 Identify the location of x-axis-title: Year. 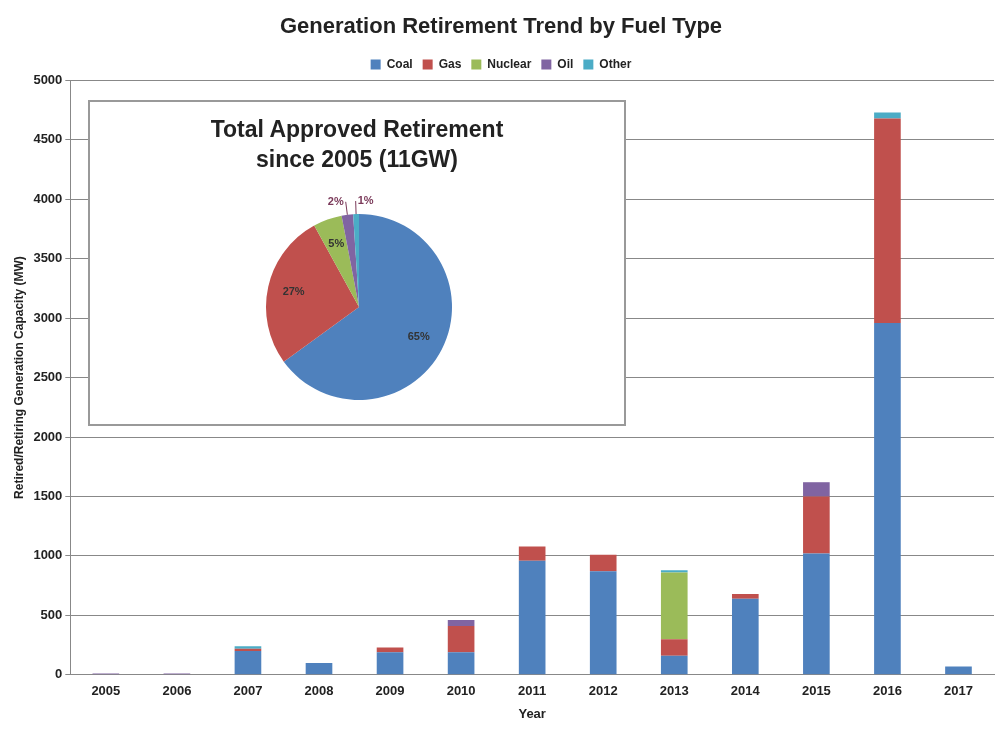
(532, 713).